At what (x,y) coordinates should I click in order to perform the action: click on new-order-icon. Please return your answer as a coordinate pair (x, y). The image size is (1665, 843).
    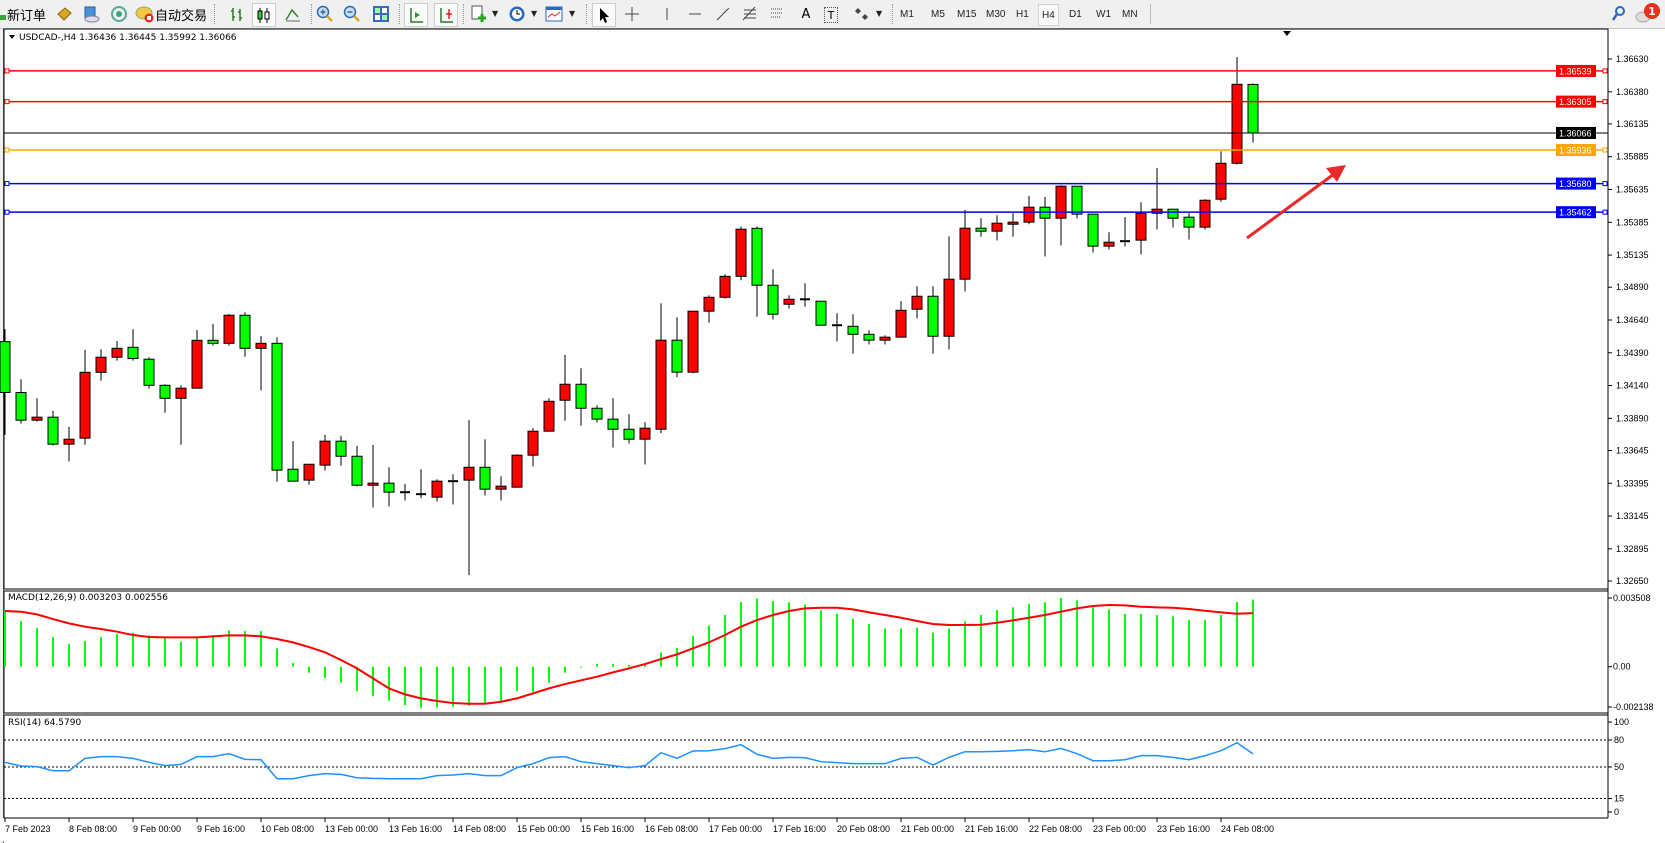
    Looking at the image, I should click on (4, 14).